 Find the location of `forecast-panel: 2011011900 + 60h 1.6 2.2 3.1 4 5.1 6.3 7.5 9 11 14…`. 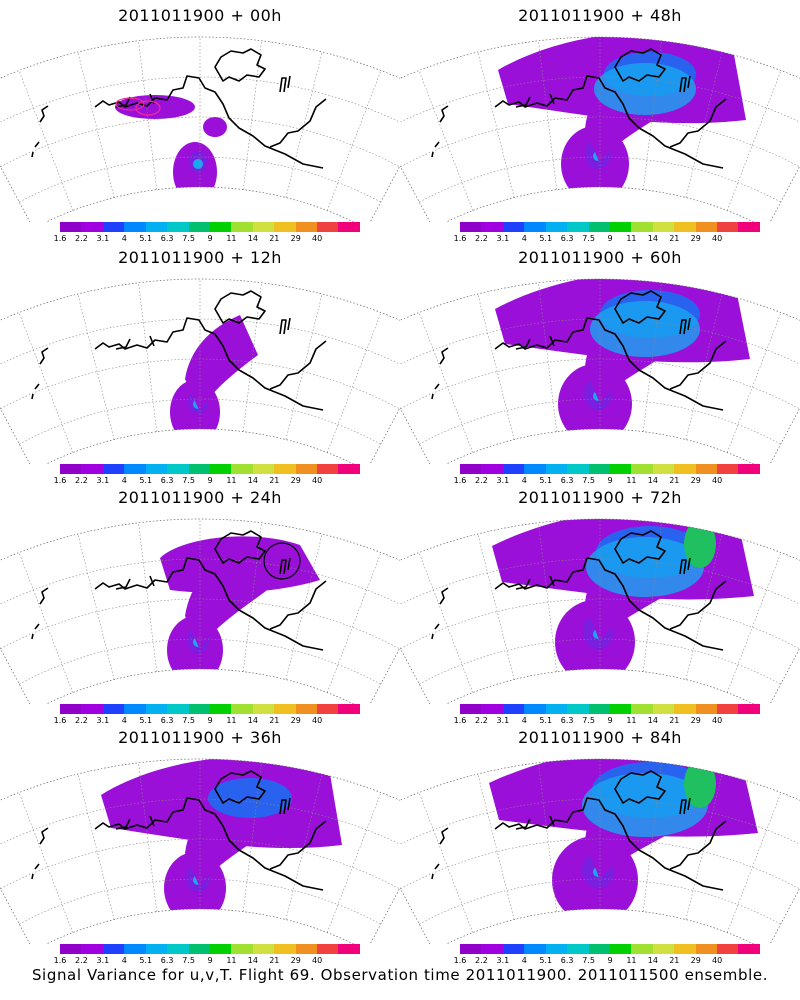

forecast-panel: 2011011900 + 60h 1.6 2.2 3.1 4 5.1 6.3 7.5 9 11 14… is located at coordinates (600, 363).